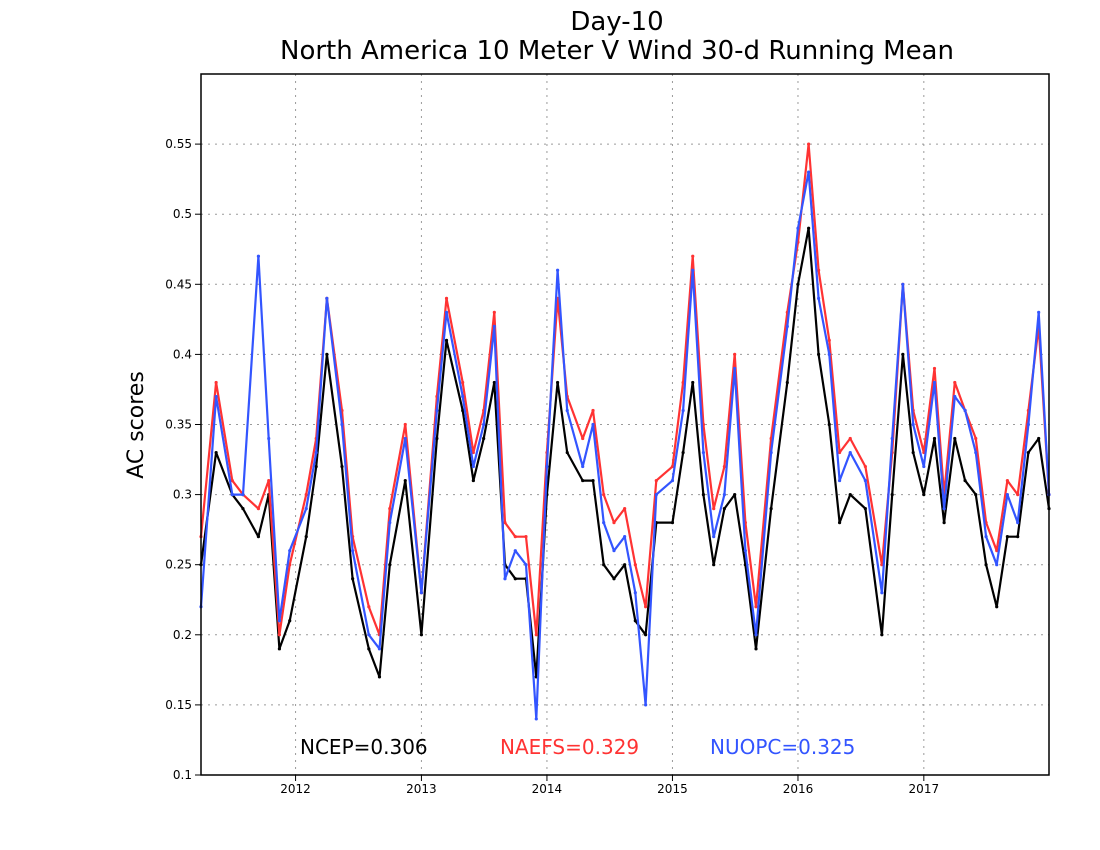 The width and height of the screenshot is (1100, 850). What do you see at coordinates (182, 495) in the screenshot?
I see `y-tick-label: 0.3` at bounding box center [182, 495].